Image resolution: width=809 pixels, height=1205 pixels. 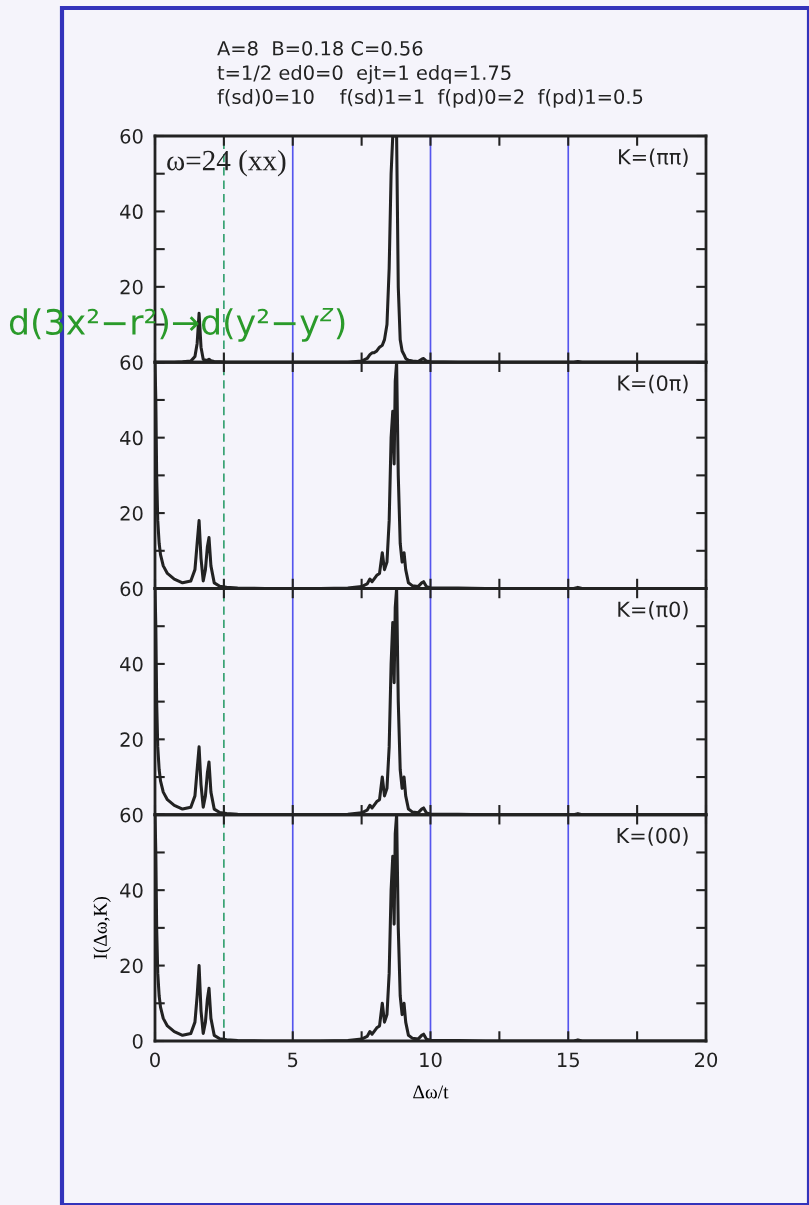 I want to click on annotation: K=(0π), so click(x=653, y=384).